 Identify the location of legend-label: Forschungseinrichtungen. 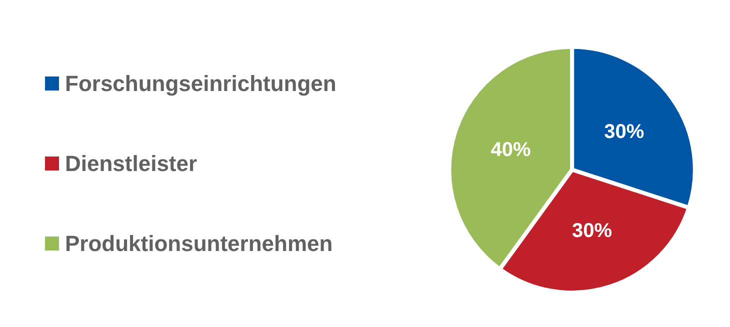
(200, 83).